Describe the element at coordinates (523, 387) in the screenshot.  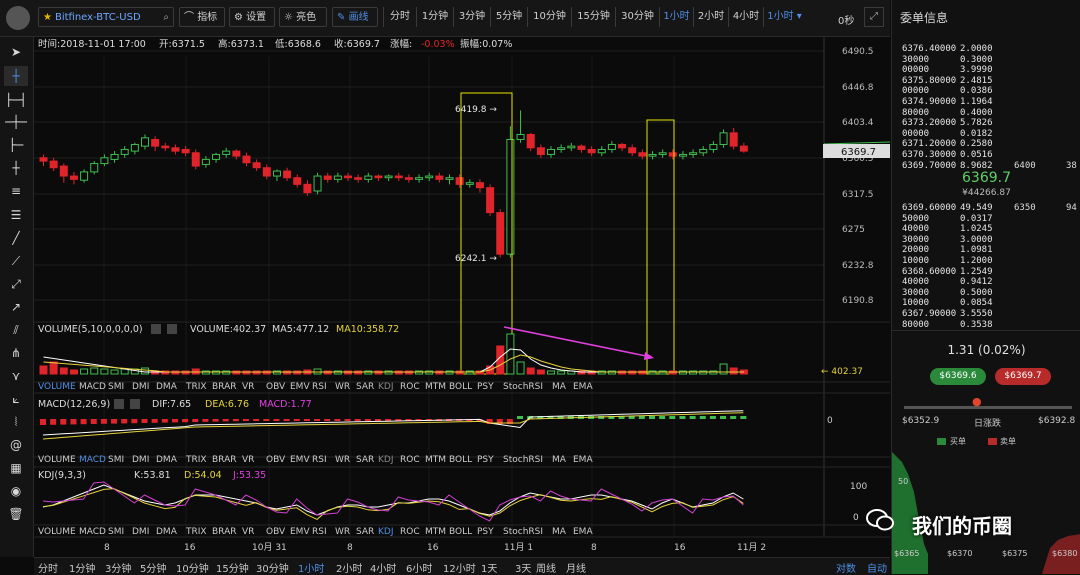
I see `indicator-tab-stochrsi: StochRSI` at that location.